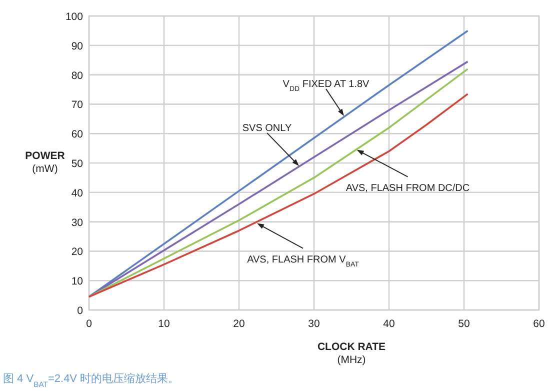  I want to click on x-tick-label: 20, so click(239, 324).